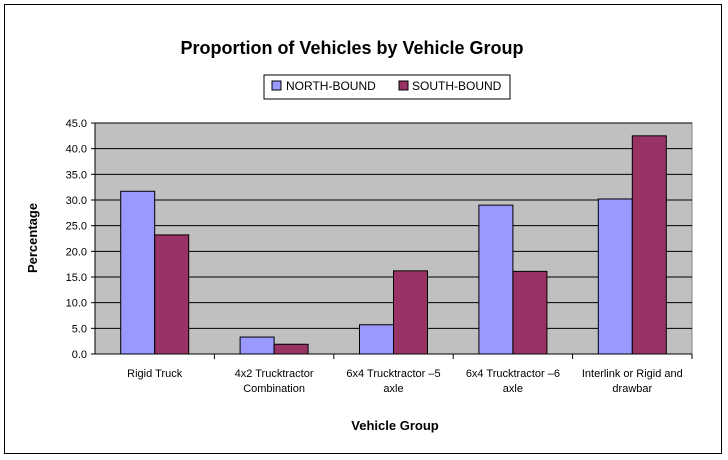 Image resolution: width=728 pixels, height=460 pixels. What do you see at coordinates (274, 389) in the screenshot?
I see `x-category-label: Combination` at bounding box center [274, 389].